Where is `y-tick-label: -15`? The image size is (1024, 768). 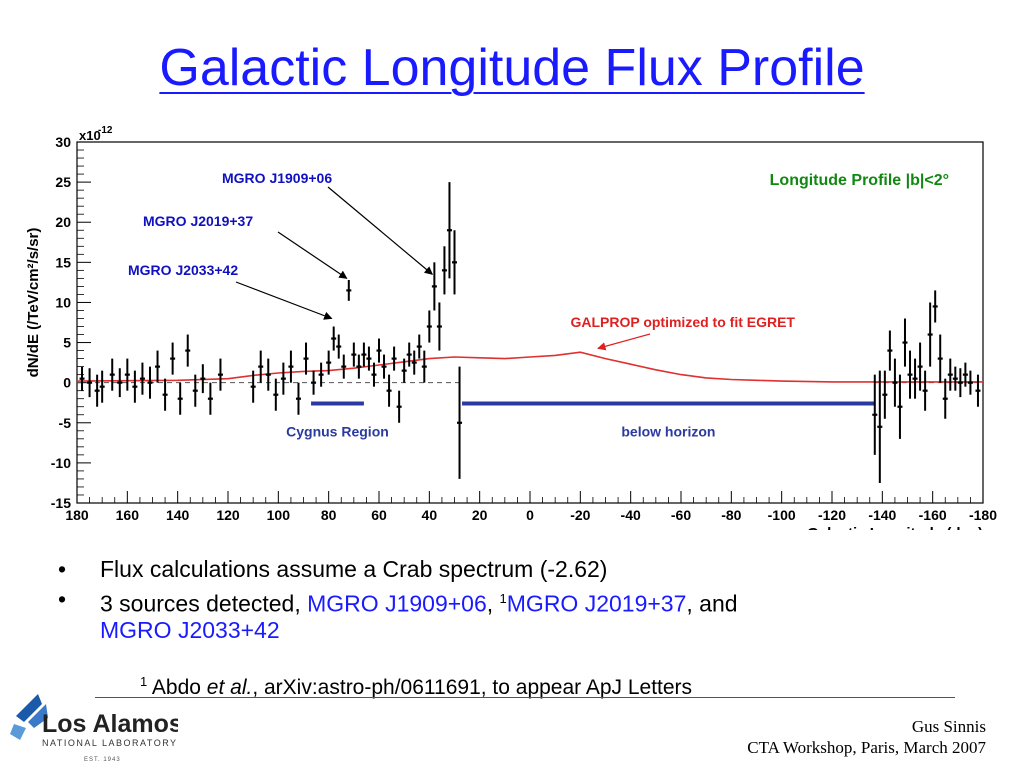
y-tick-label: -15 is located at coordinates (61, 503).